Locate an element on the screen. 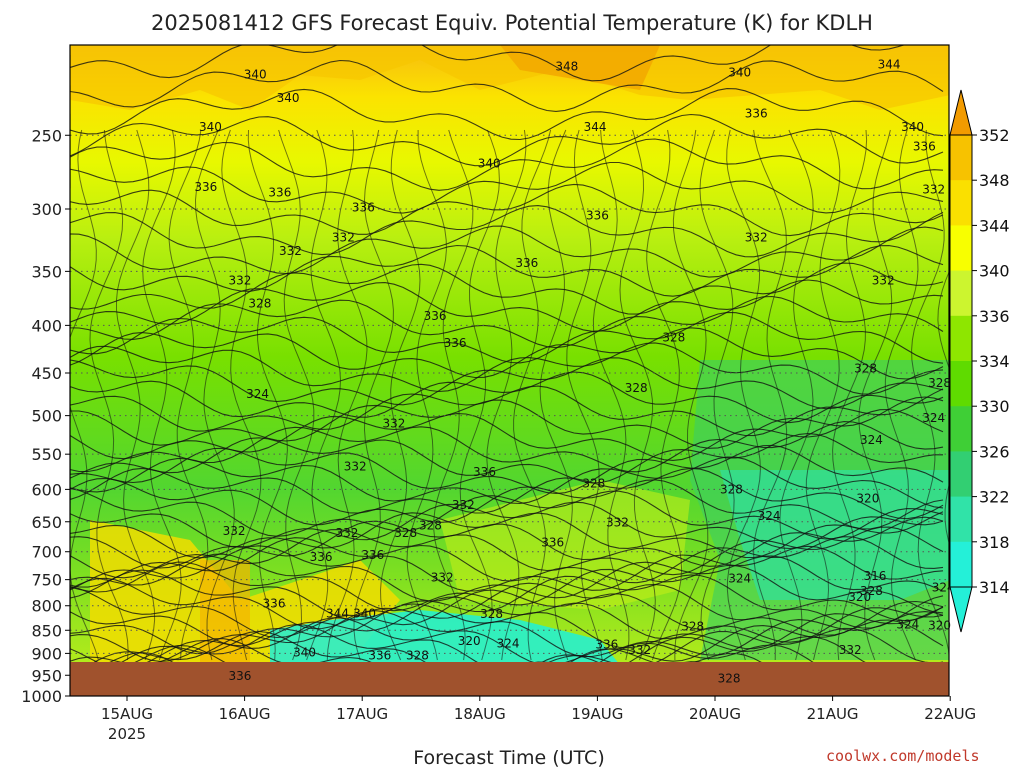 This screenshot has width=1024, height=768. colorbar-label-330: 330 is located at coordinates (994, 406).